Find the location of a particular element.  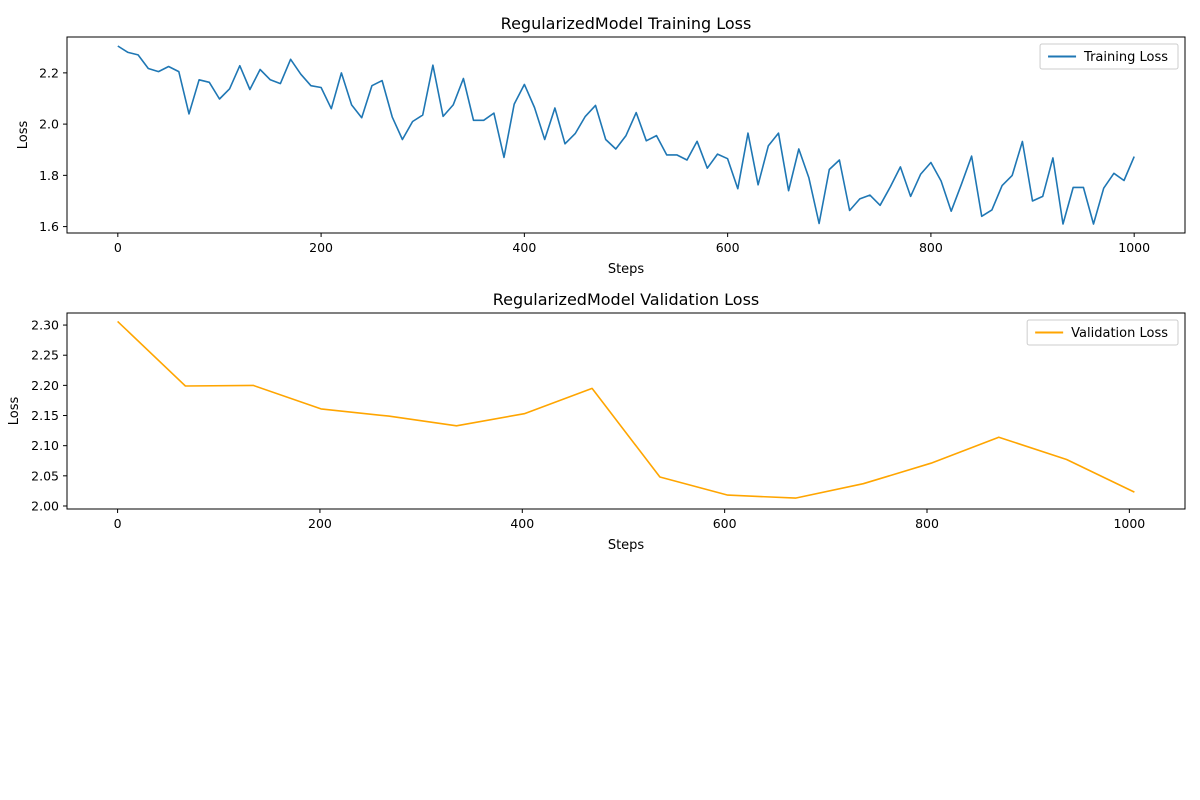

y-tick-label: 2.30 is located at coordinates (45, 325).